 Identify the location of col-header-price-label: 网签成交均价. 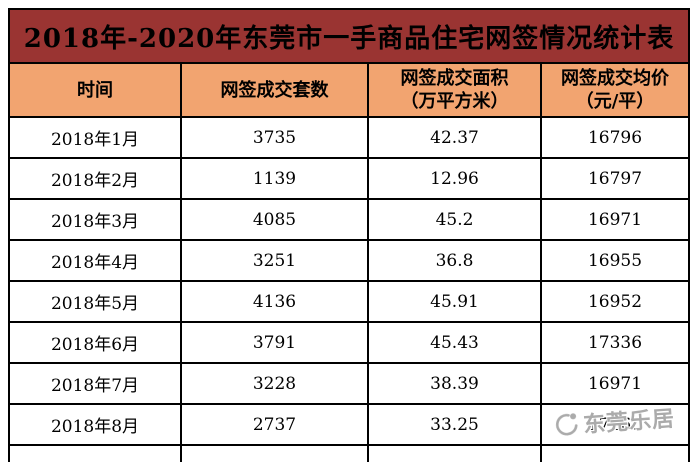
(615, 78).